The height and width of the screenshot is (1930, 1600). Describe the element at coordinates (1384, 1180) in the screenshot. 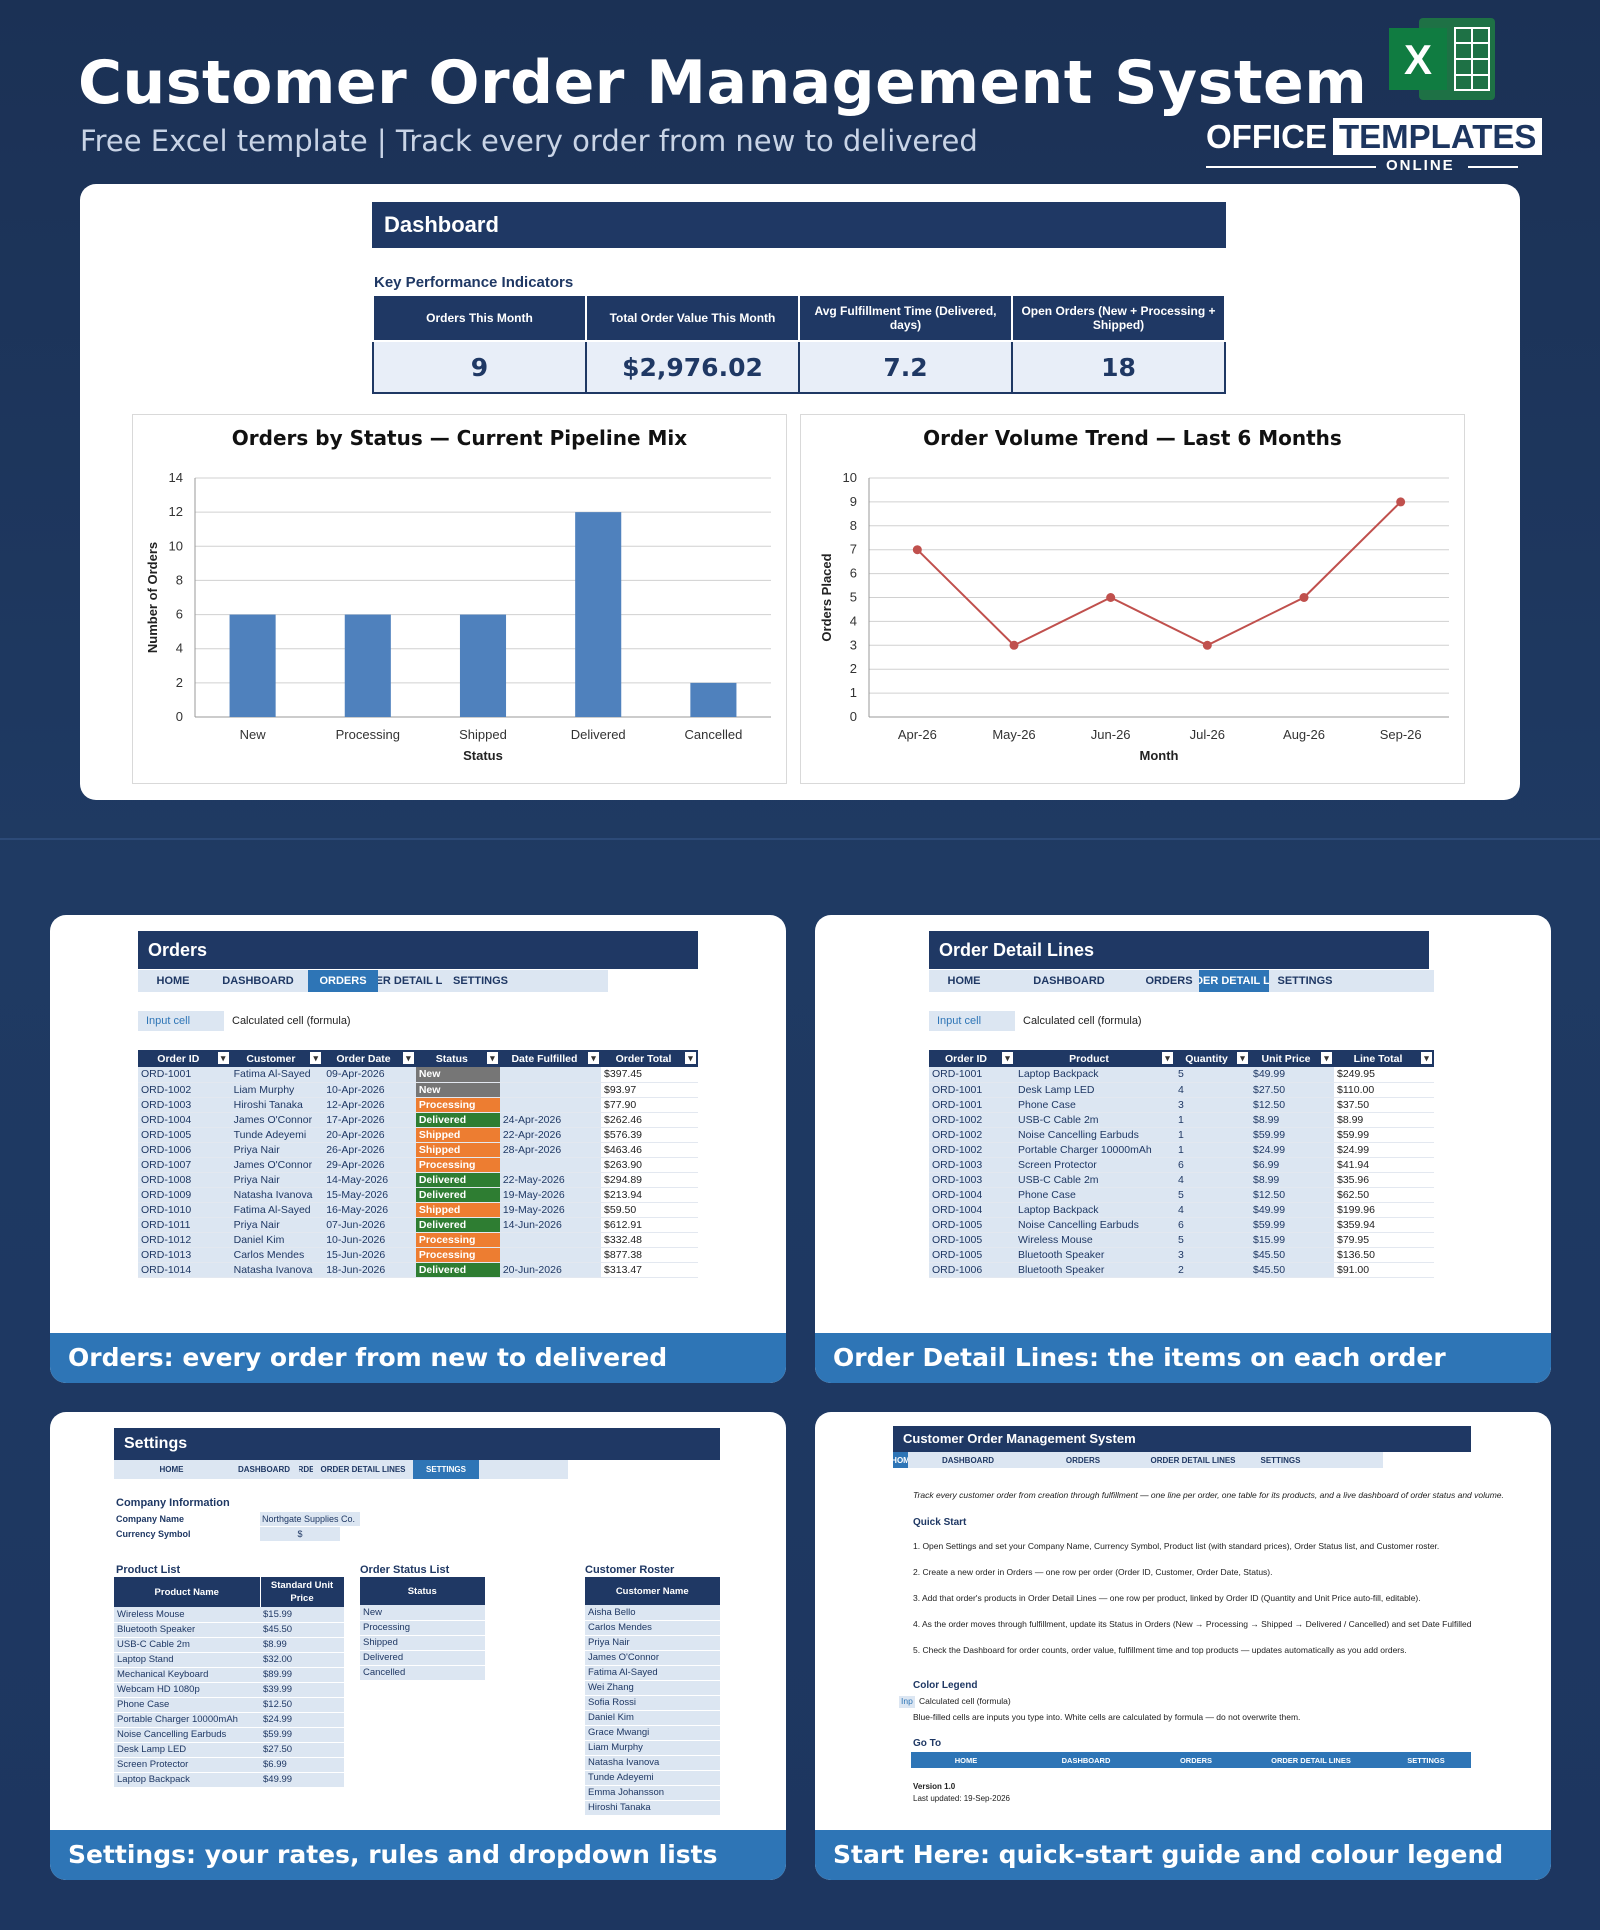

I see `lines-cell-line-total: $35.96` at that location.